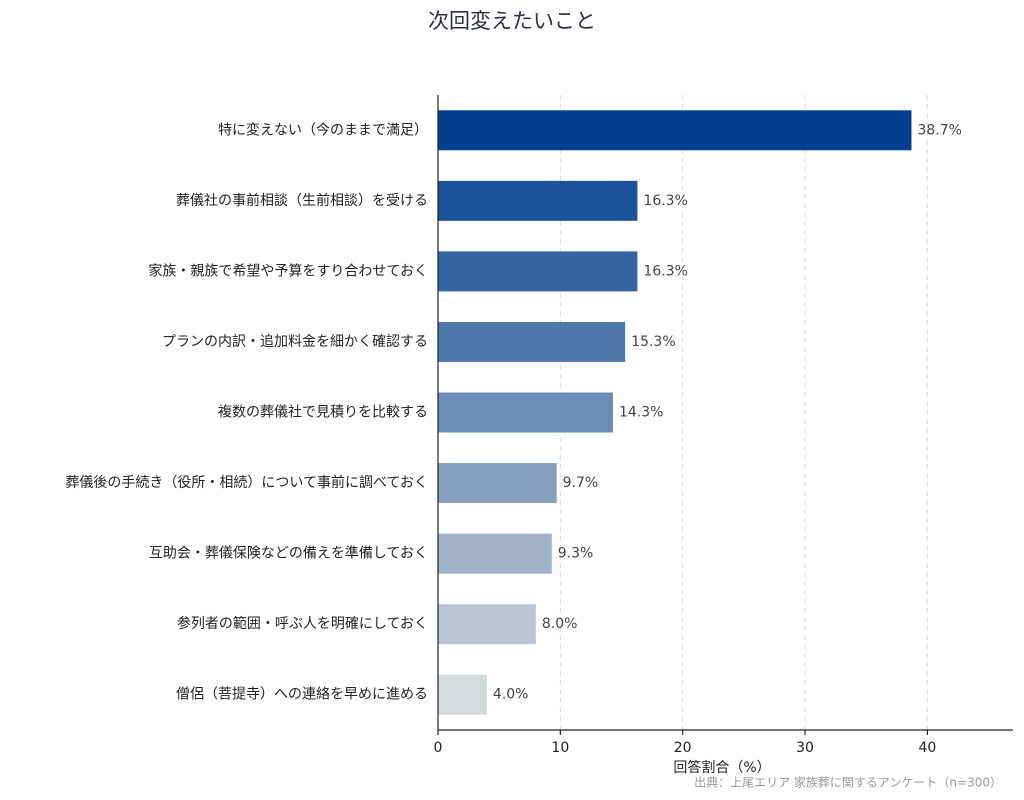 The width and height of the screenshot is (1024, 800). What do you see at coordinates (683, 748) in the screenshot?
I see `x-tick-label: 20` at bounding box center [683, 748].